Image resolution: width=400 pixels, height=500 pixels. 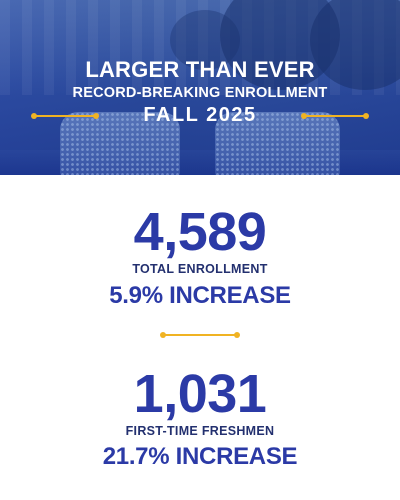 I want to click on section-divider, so click(x=200, y=335).